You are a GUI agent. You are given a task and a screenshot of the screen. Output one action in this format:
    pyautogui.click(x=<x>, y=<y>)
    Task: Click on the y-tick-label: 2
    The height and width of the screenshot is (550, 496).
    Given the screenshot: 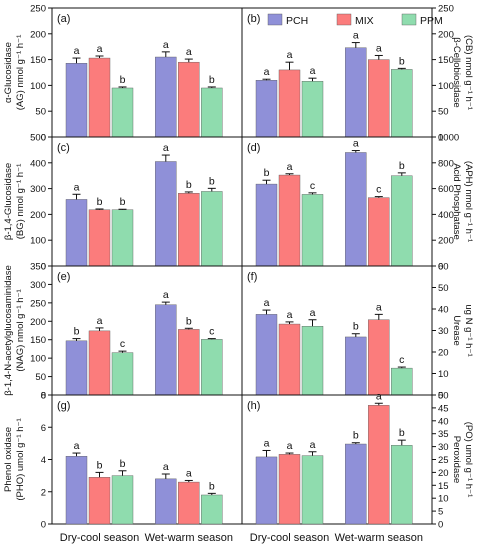 What is the action you would take?
    pyautogui.click(x=43, y=492)
    